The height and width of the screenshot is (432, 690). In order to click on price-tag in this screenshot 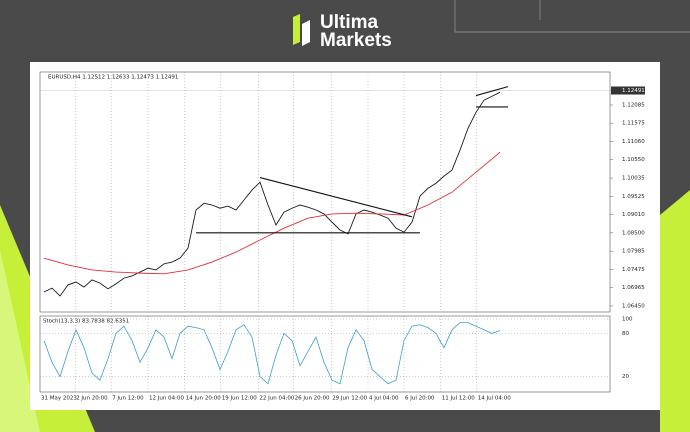, I will do `click(628, 90)`.